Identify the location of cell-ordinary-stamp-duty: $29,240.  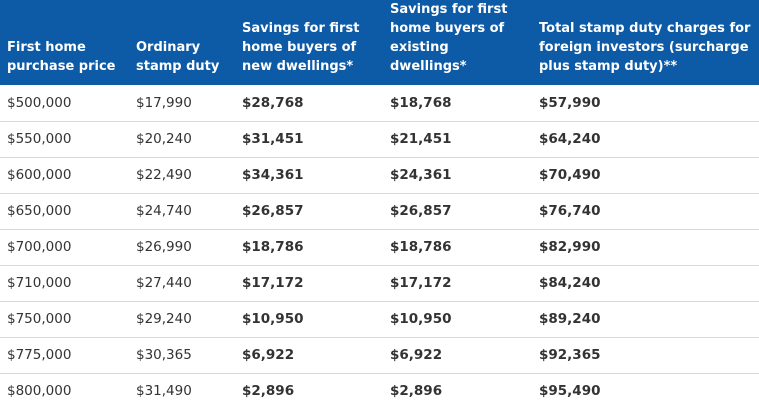
(182, 319).